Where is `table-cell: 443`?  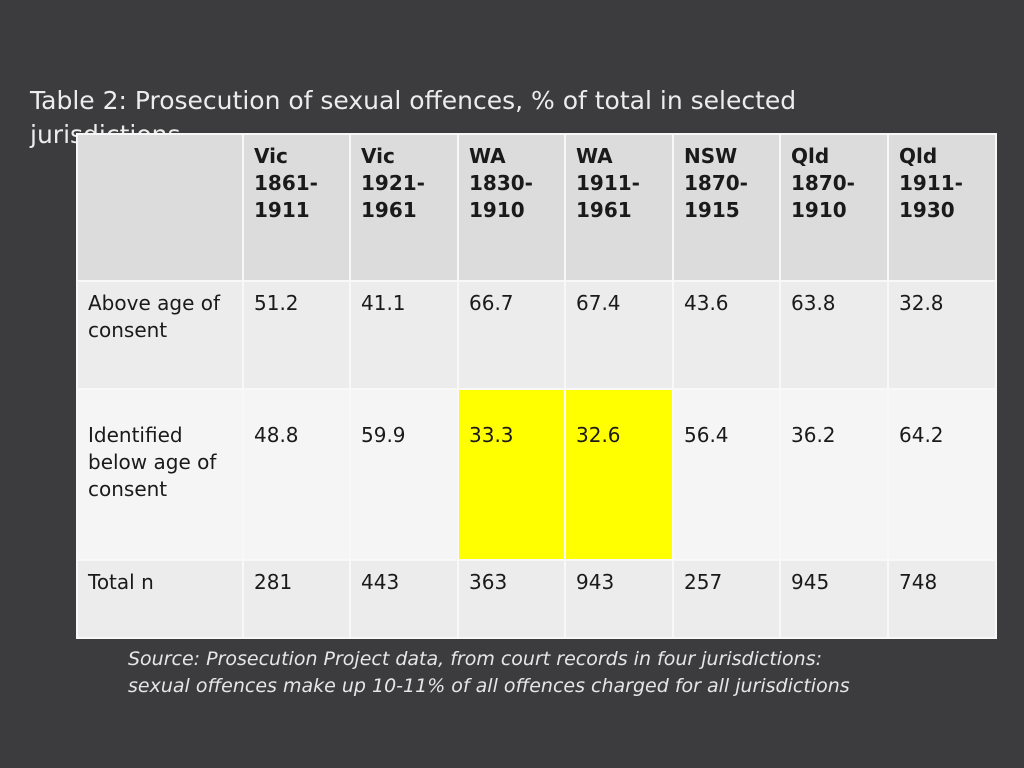 table-cell: 443 is located at coordinates (404, 599).